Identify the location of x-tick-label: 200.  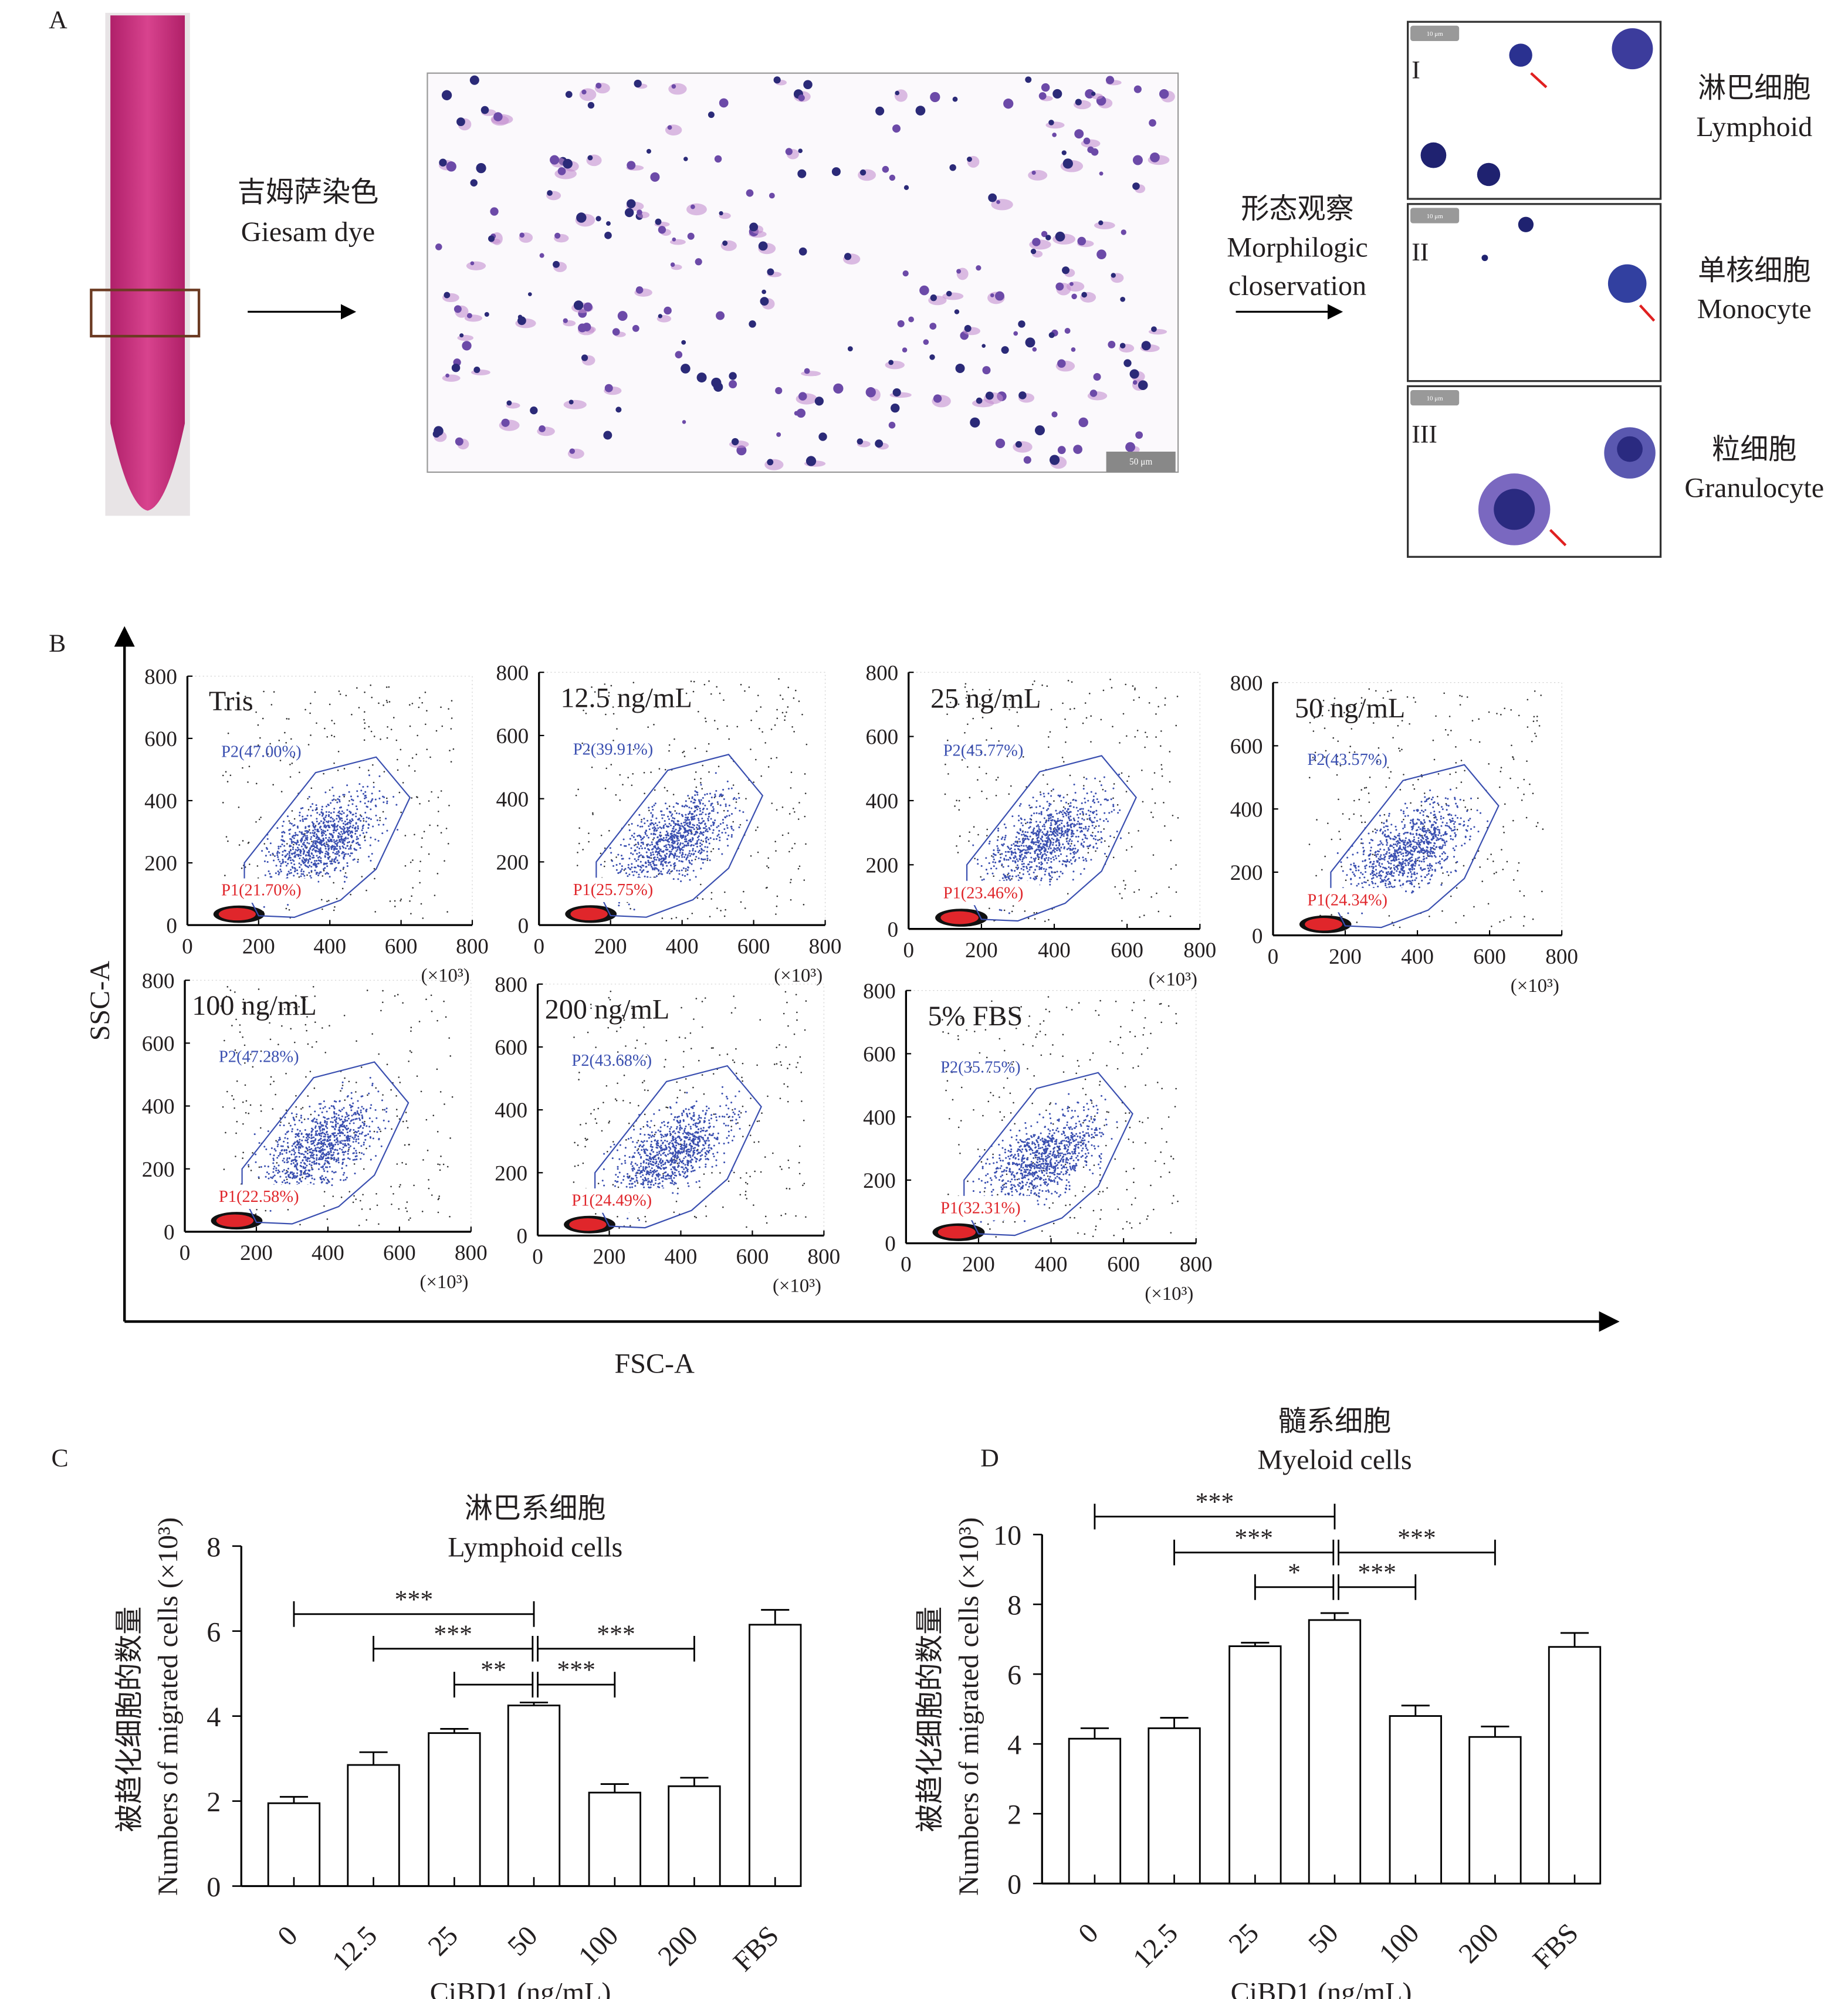
(610, 946).